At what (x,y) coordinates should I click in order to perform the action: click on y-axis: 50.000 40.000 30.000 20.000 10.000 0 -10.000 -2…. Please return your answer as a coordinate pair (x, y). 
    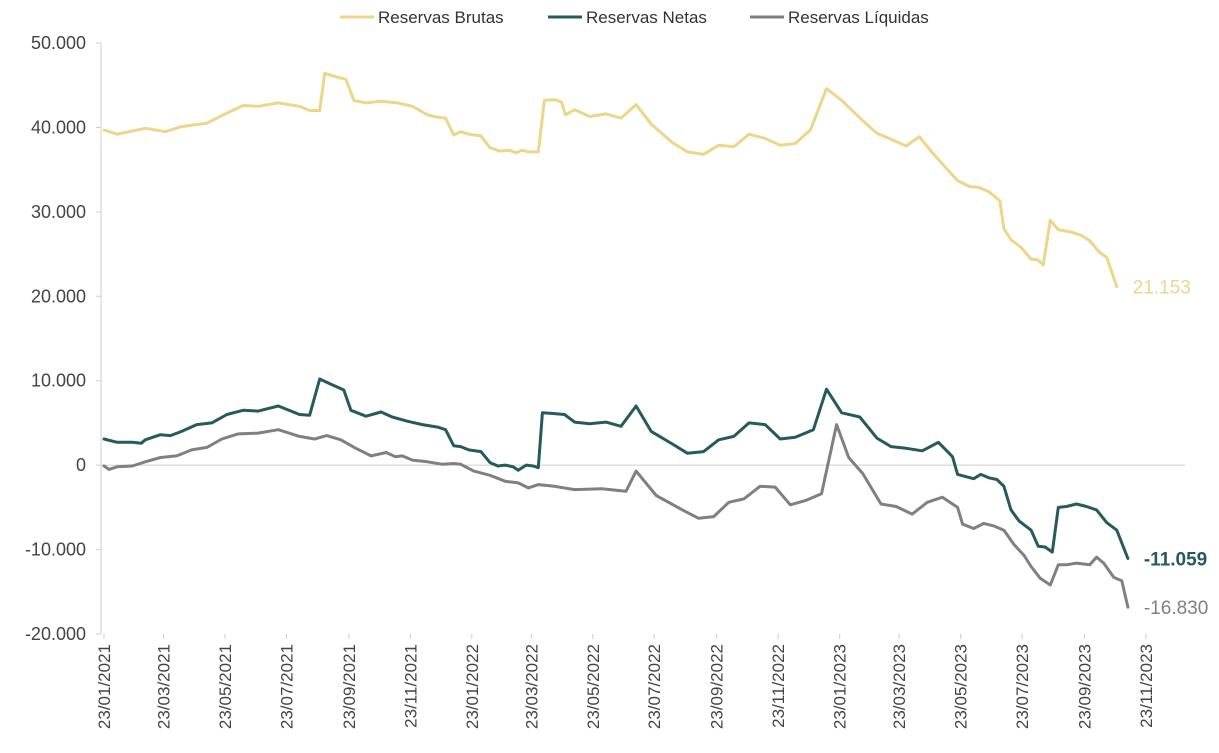
    Looking at the image, I should click on (63, 338).